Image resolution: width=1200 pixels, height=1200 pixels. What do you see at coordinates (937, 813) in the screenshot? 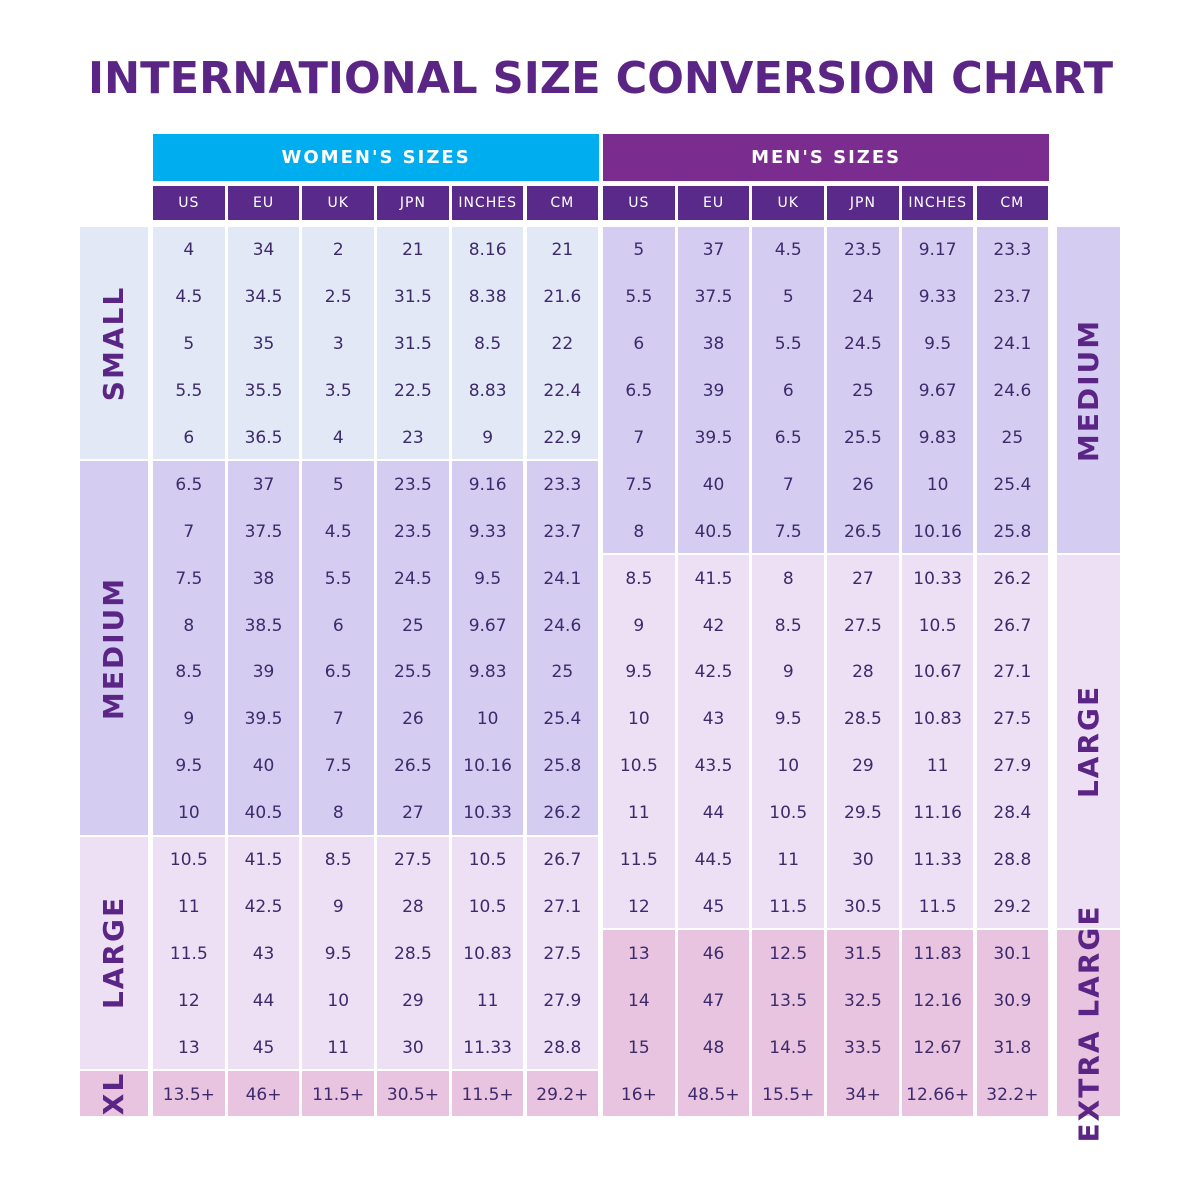
I see `size-cell: 11.16` at bounding box center [937, 813].